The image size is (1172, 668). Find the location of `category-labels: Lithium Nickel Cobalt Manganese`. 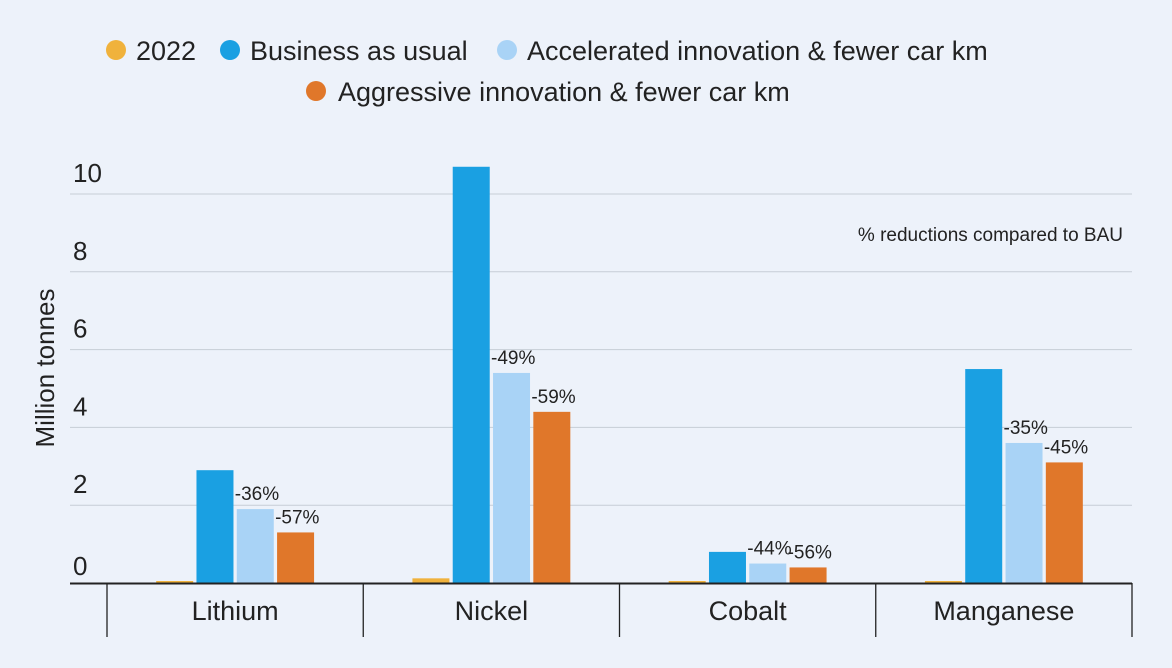

category-labels: Lithium Nickel Cobalt Manganese is located at coordinates (633, 611).